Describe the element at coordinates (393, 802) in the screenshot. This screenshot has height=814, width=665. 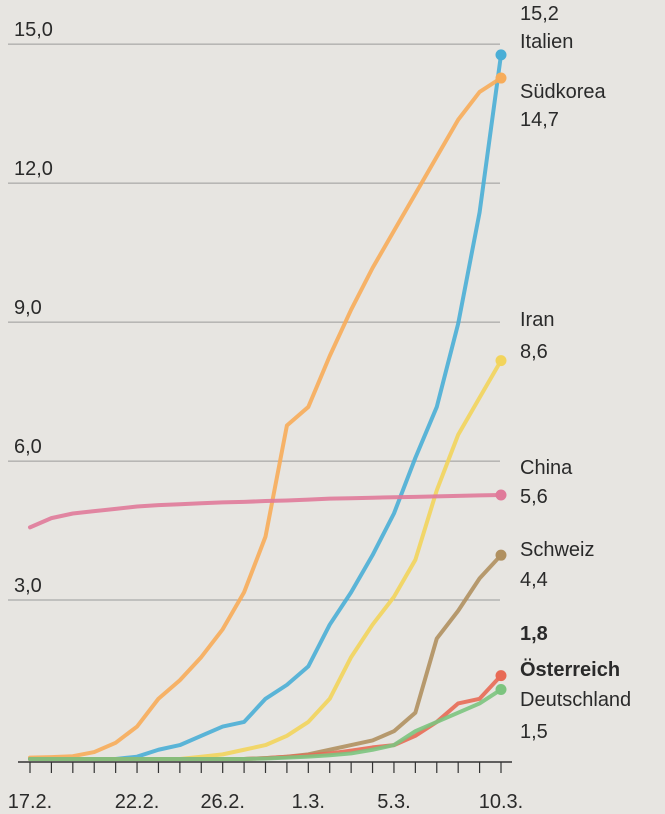
I see `x-tick-label: 5.3.` at that location.